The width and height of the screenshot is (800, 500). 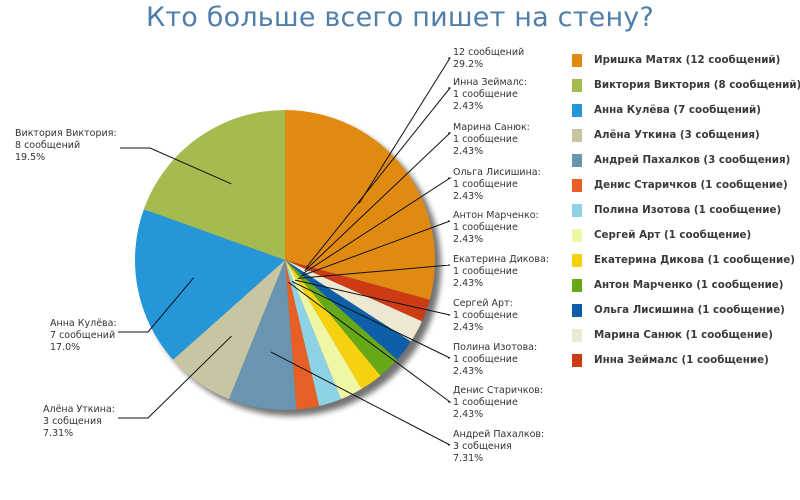 I want to click on slice-label-12-line-2: 7 сообщений, so click(x=82, y=335).